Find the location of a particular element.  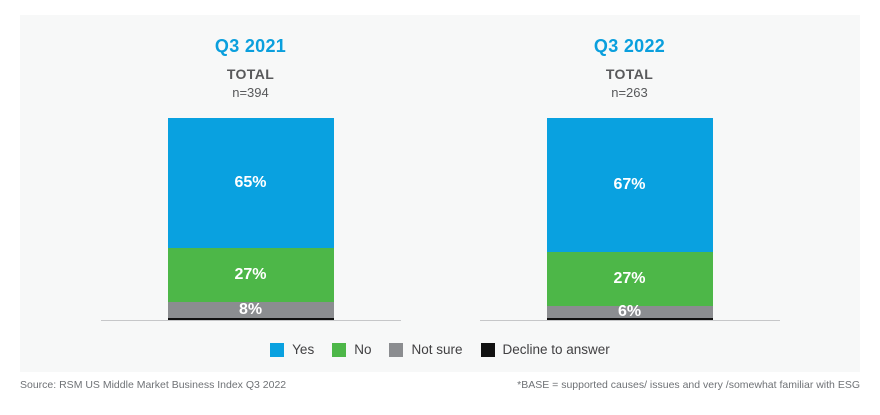

bar-segment-not_sure: 6% is located at coordinates (629, 311).